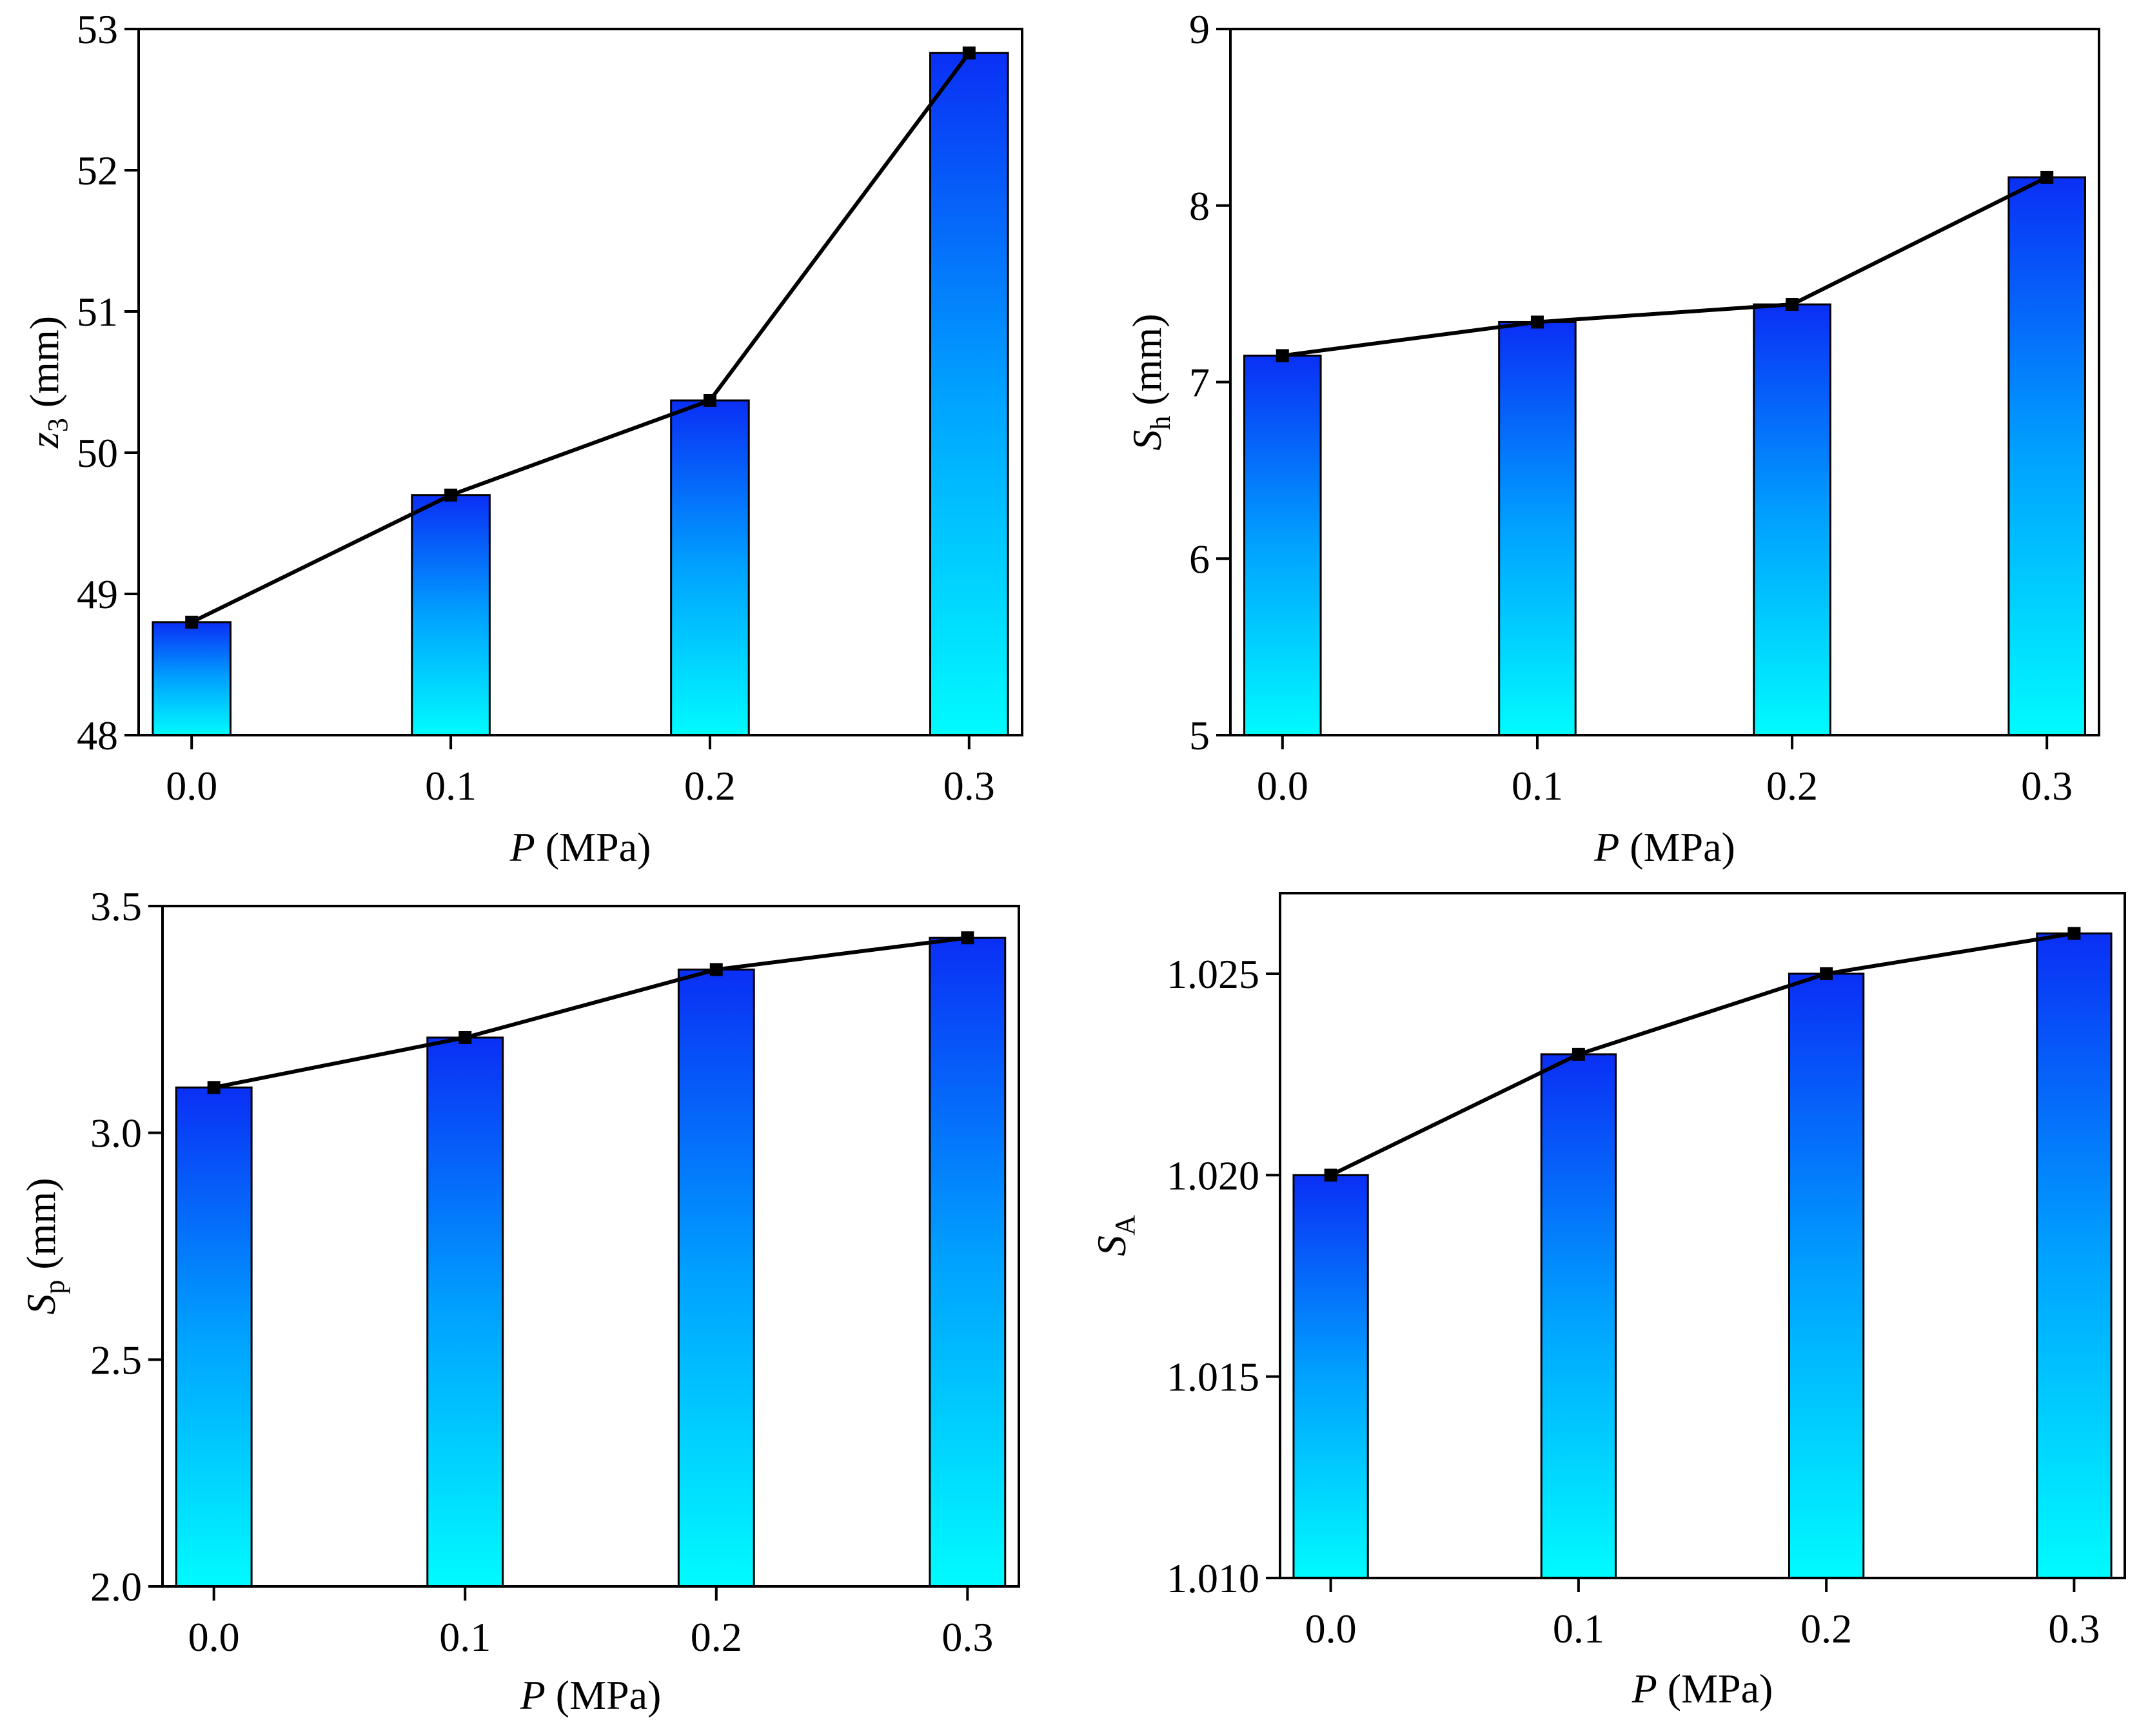  I want to click on y-tick-label: 51, so click(97, 312).